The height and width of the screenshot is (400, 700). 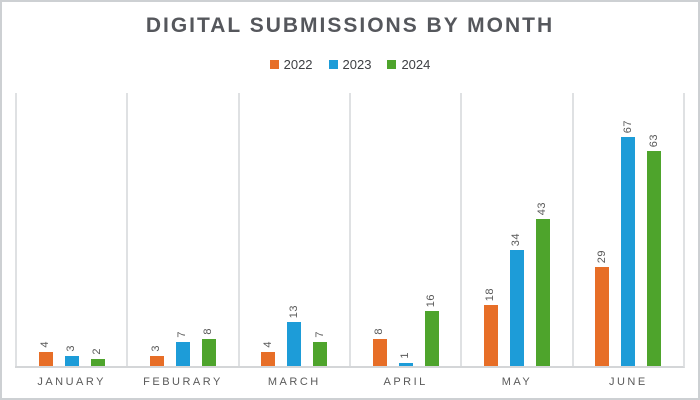 What do you see at coordinates (431, 338) in the screenshot?
I see `bar-2024-april` at bounding box center [431, 338].